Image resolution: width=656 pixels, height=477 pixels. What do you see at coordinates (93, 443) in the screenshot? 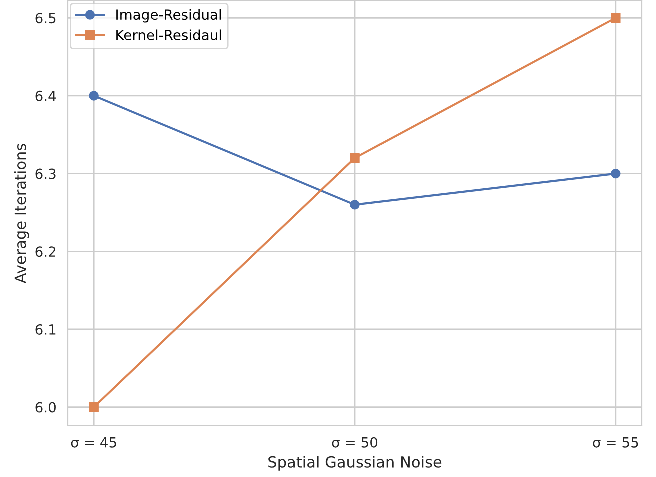
I see `x-tick-label: σ = 45` at bounding box center [93, 443].